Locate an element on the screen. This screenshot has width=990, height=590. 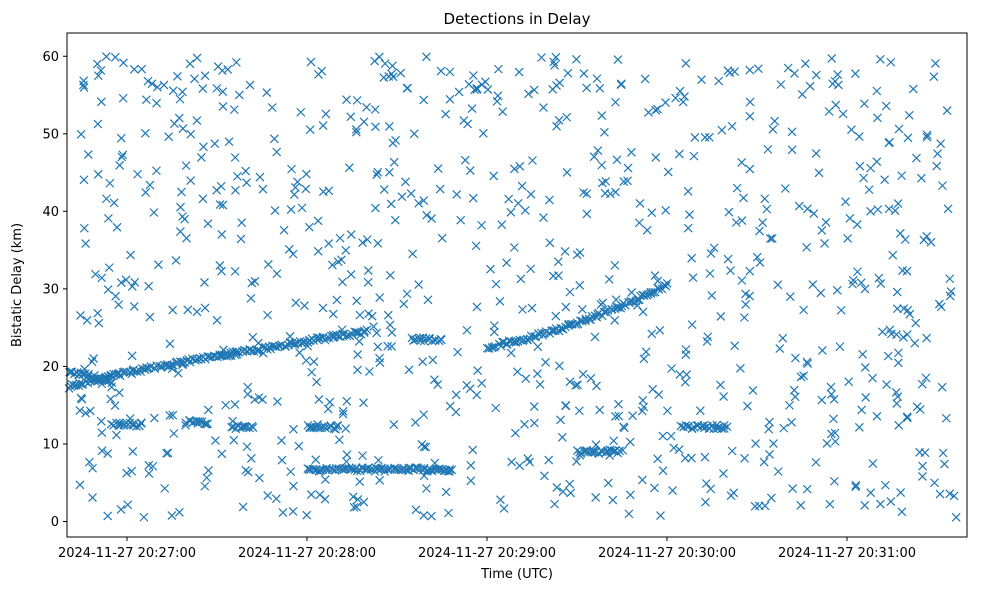
y-tick-label: 60 is located at coordinates (50, 57).